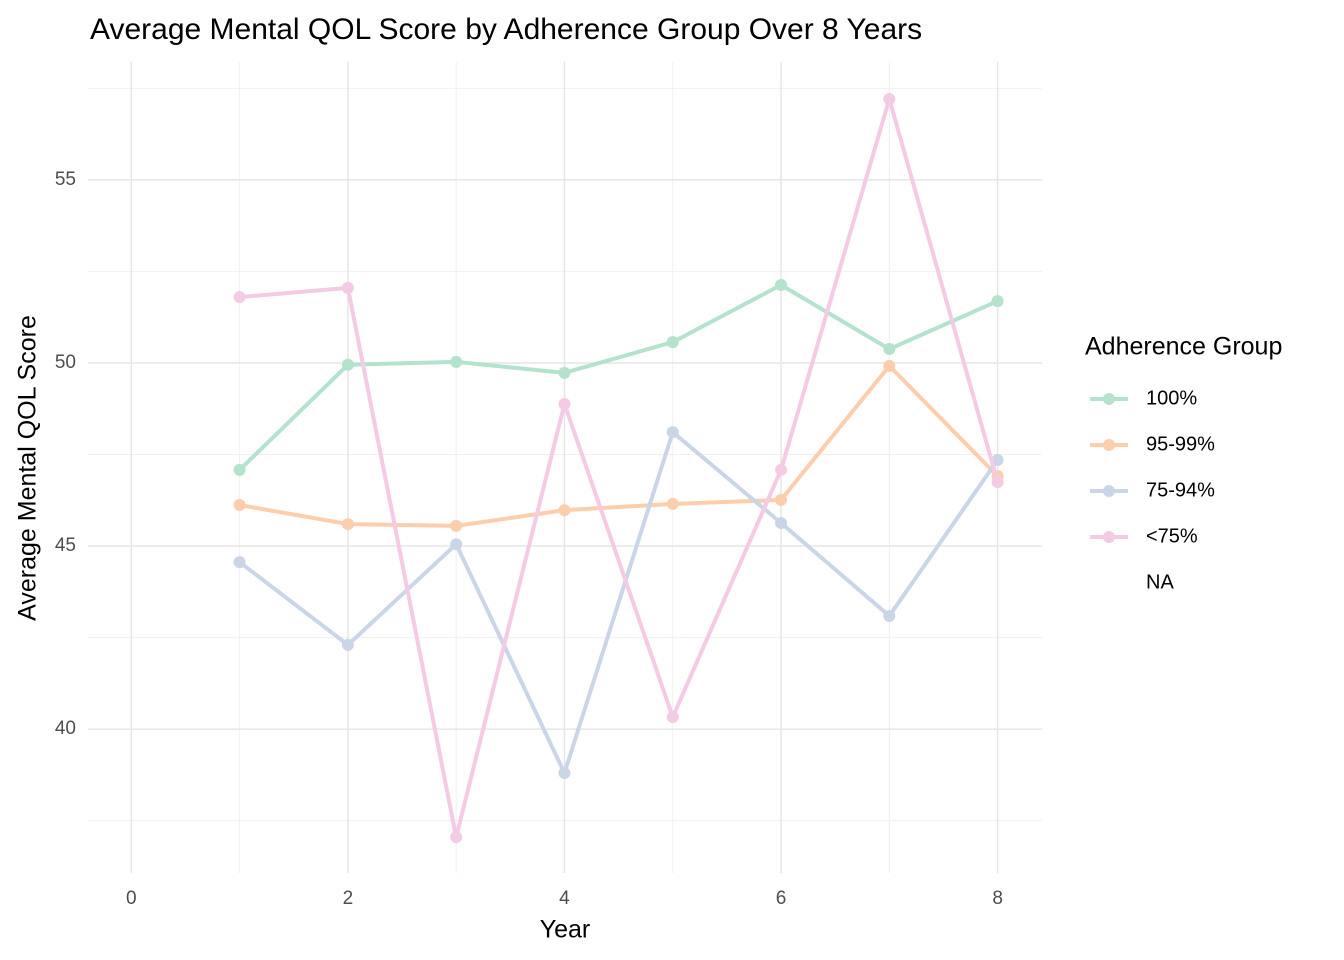 The image size is (1344, 960). What do you see at coordinates (65, 728) in the screenshot?
I see `y-tick-label: 40` at bounding box center [65, 728].